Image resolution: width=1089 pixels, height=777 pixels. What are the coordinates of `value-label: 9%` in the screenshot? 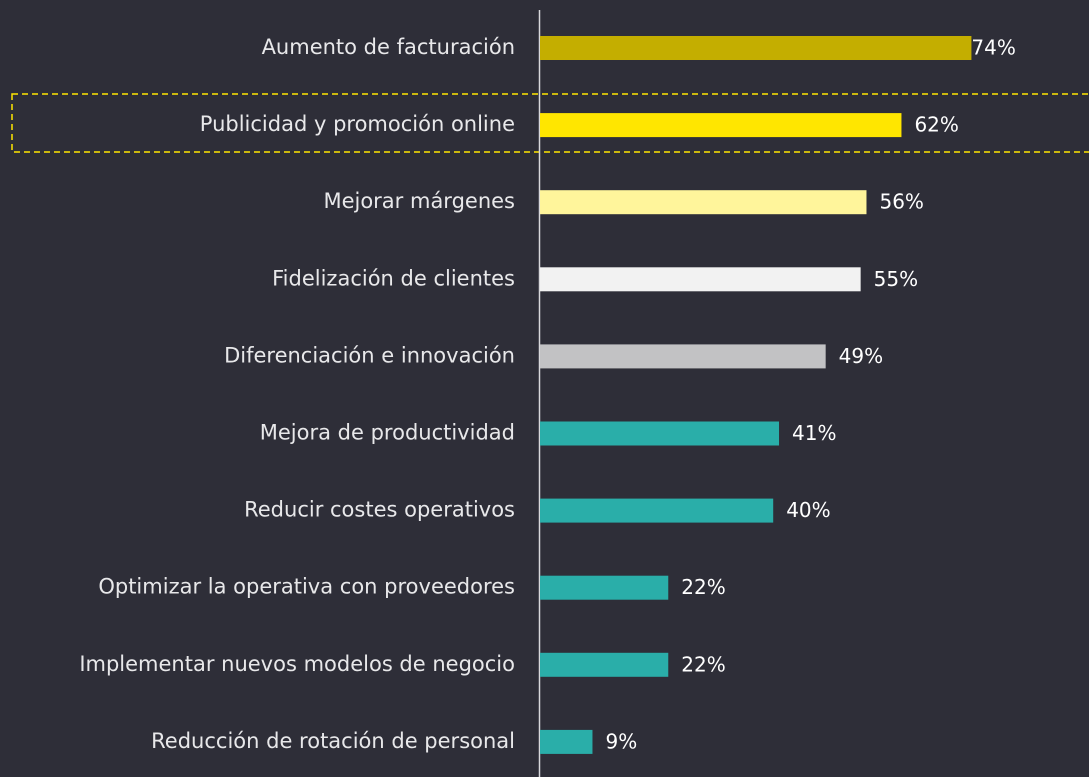 It's located at (621, 741).